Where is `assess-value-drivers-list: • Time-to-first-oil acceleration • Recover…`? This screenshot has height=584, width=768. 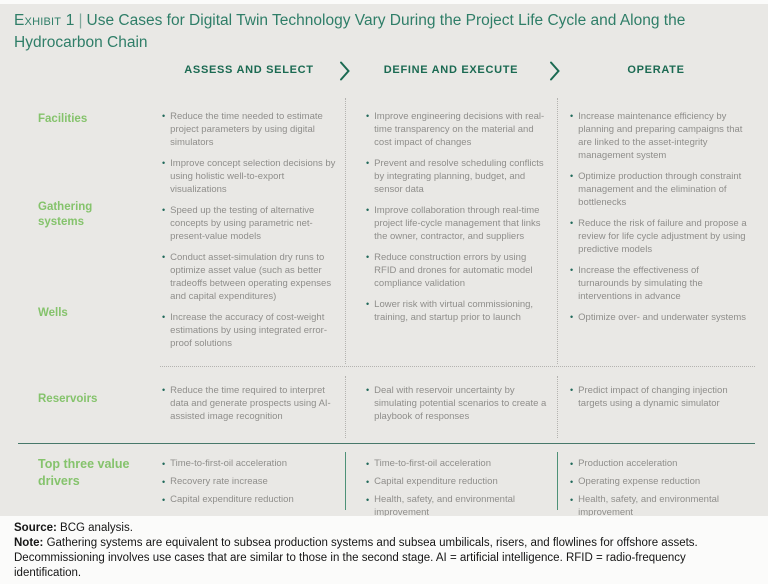
assess-value-drivers-list: • Time-to-first-oil acceleration • Recover… is located at coordinates (251, 485).